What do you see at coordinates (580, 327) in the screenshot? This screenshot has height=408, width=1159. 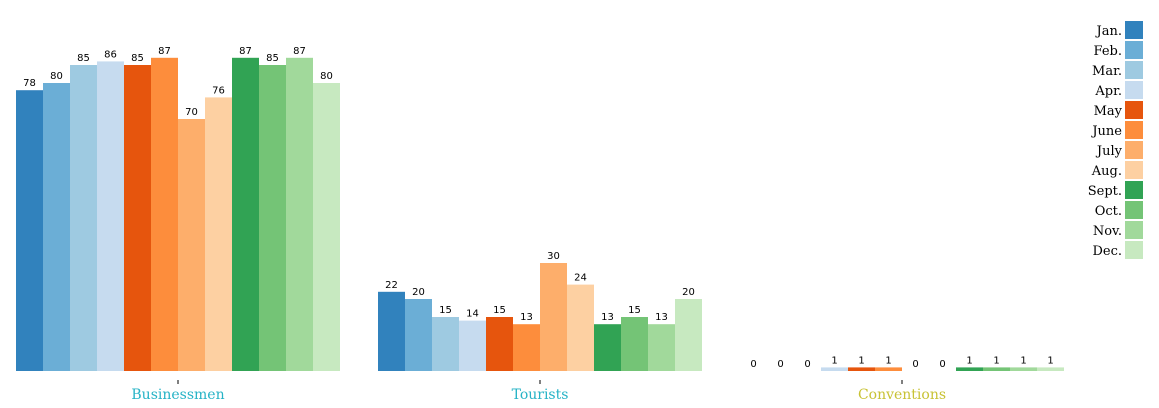 I see `bar-tourists-aug` at bounding box center [580, 327].